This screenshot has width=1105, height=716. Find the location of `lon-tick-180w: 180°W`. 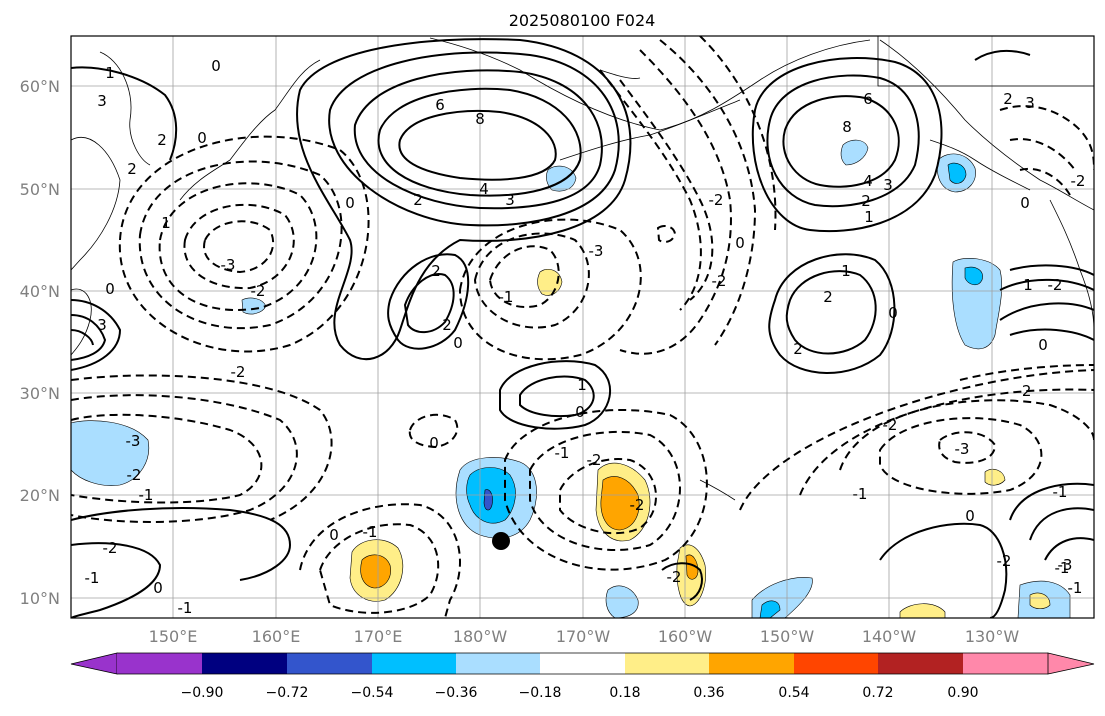

lon-tick-180w: 180°W is located at coordinates (480, 636).